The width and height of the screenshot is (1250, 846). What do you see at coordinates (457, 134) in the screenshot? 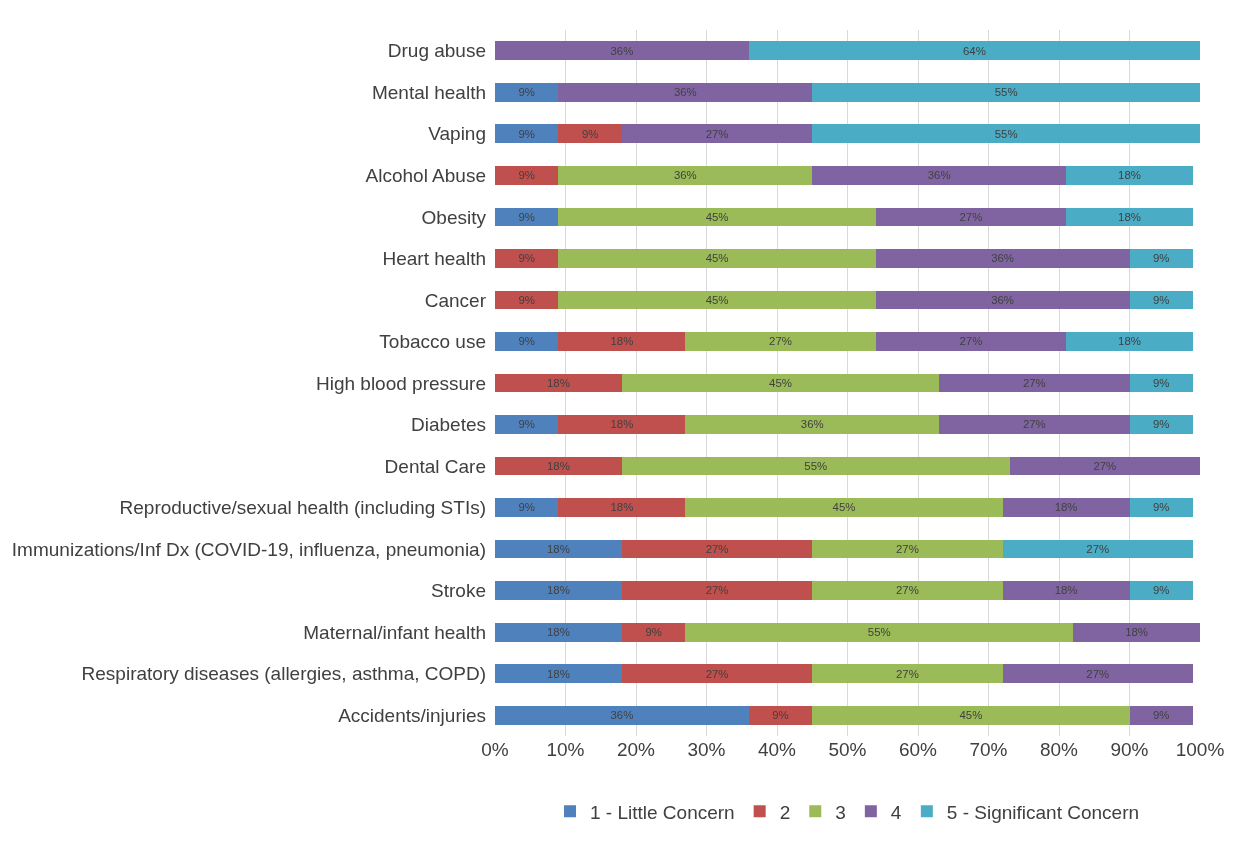
I see `y-tick-label: Vaping` at bounding box center [457, 134].